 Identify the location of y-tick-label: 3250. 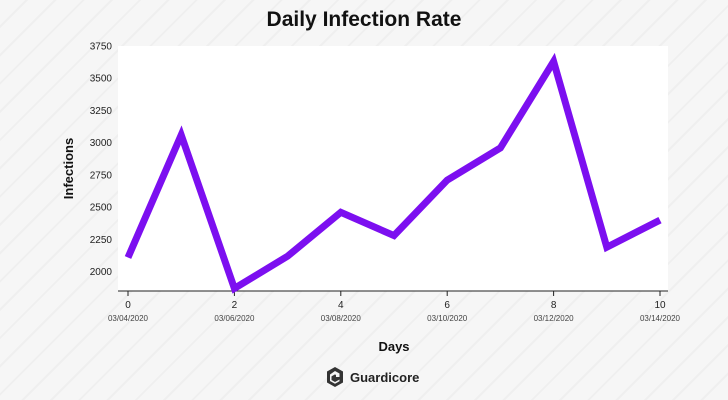
(101, 111).